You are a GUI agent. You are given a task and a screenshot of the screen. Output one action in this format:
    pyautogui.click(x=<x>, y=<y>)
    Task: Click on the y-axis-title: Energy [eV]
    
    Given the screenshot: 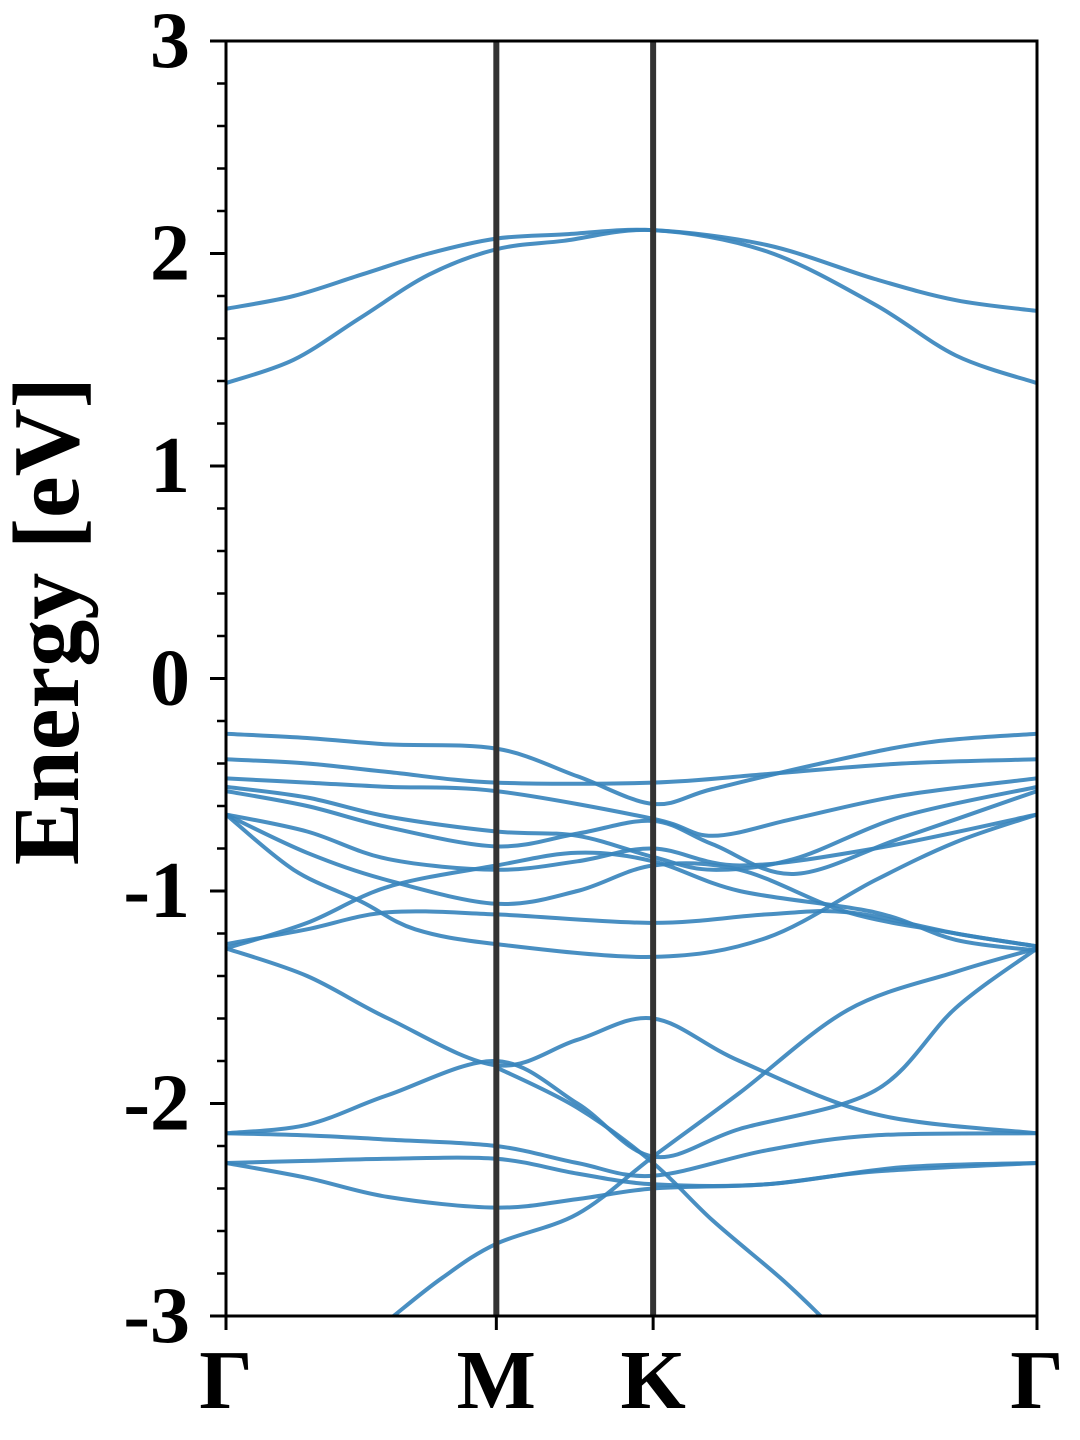 What is the action you would take?
    pyautogui.click(x=49, y=621)
    